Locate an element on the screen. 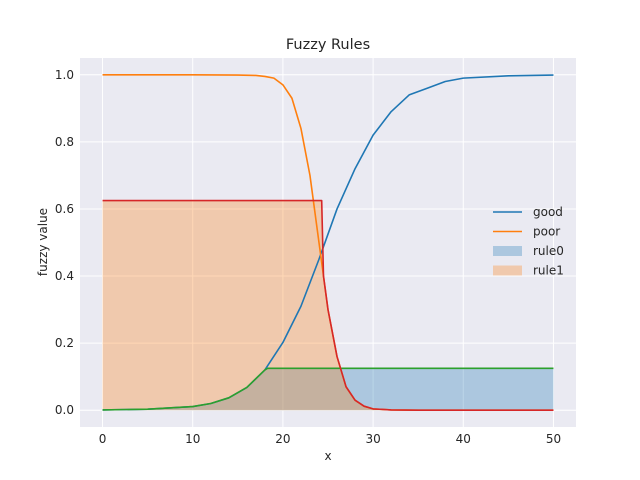 The width and height of the screenshot is (640, 480). area-rule0 is located at coordinates (328, 389).